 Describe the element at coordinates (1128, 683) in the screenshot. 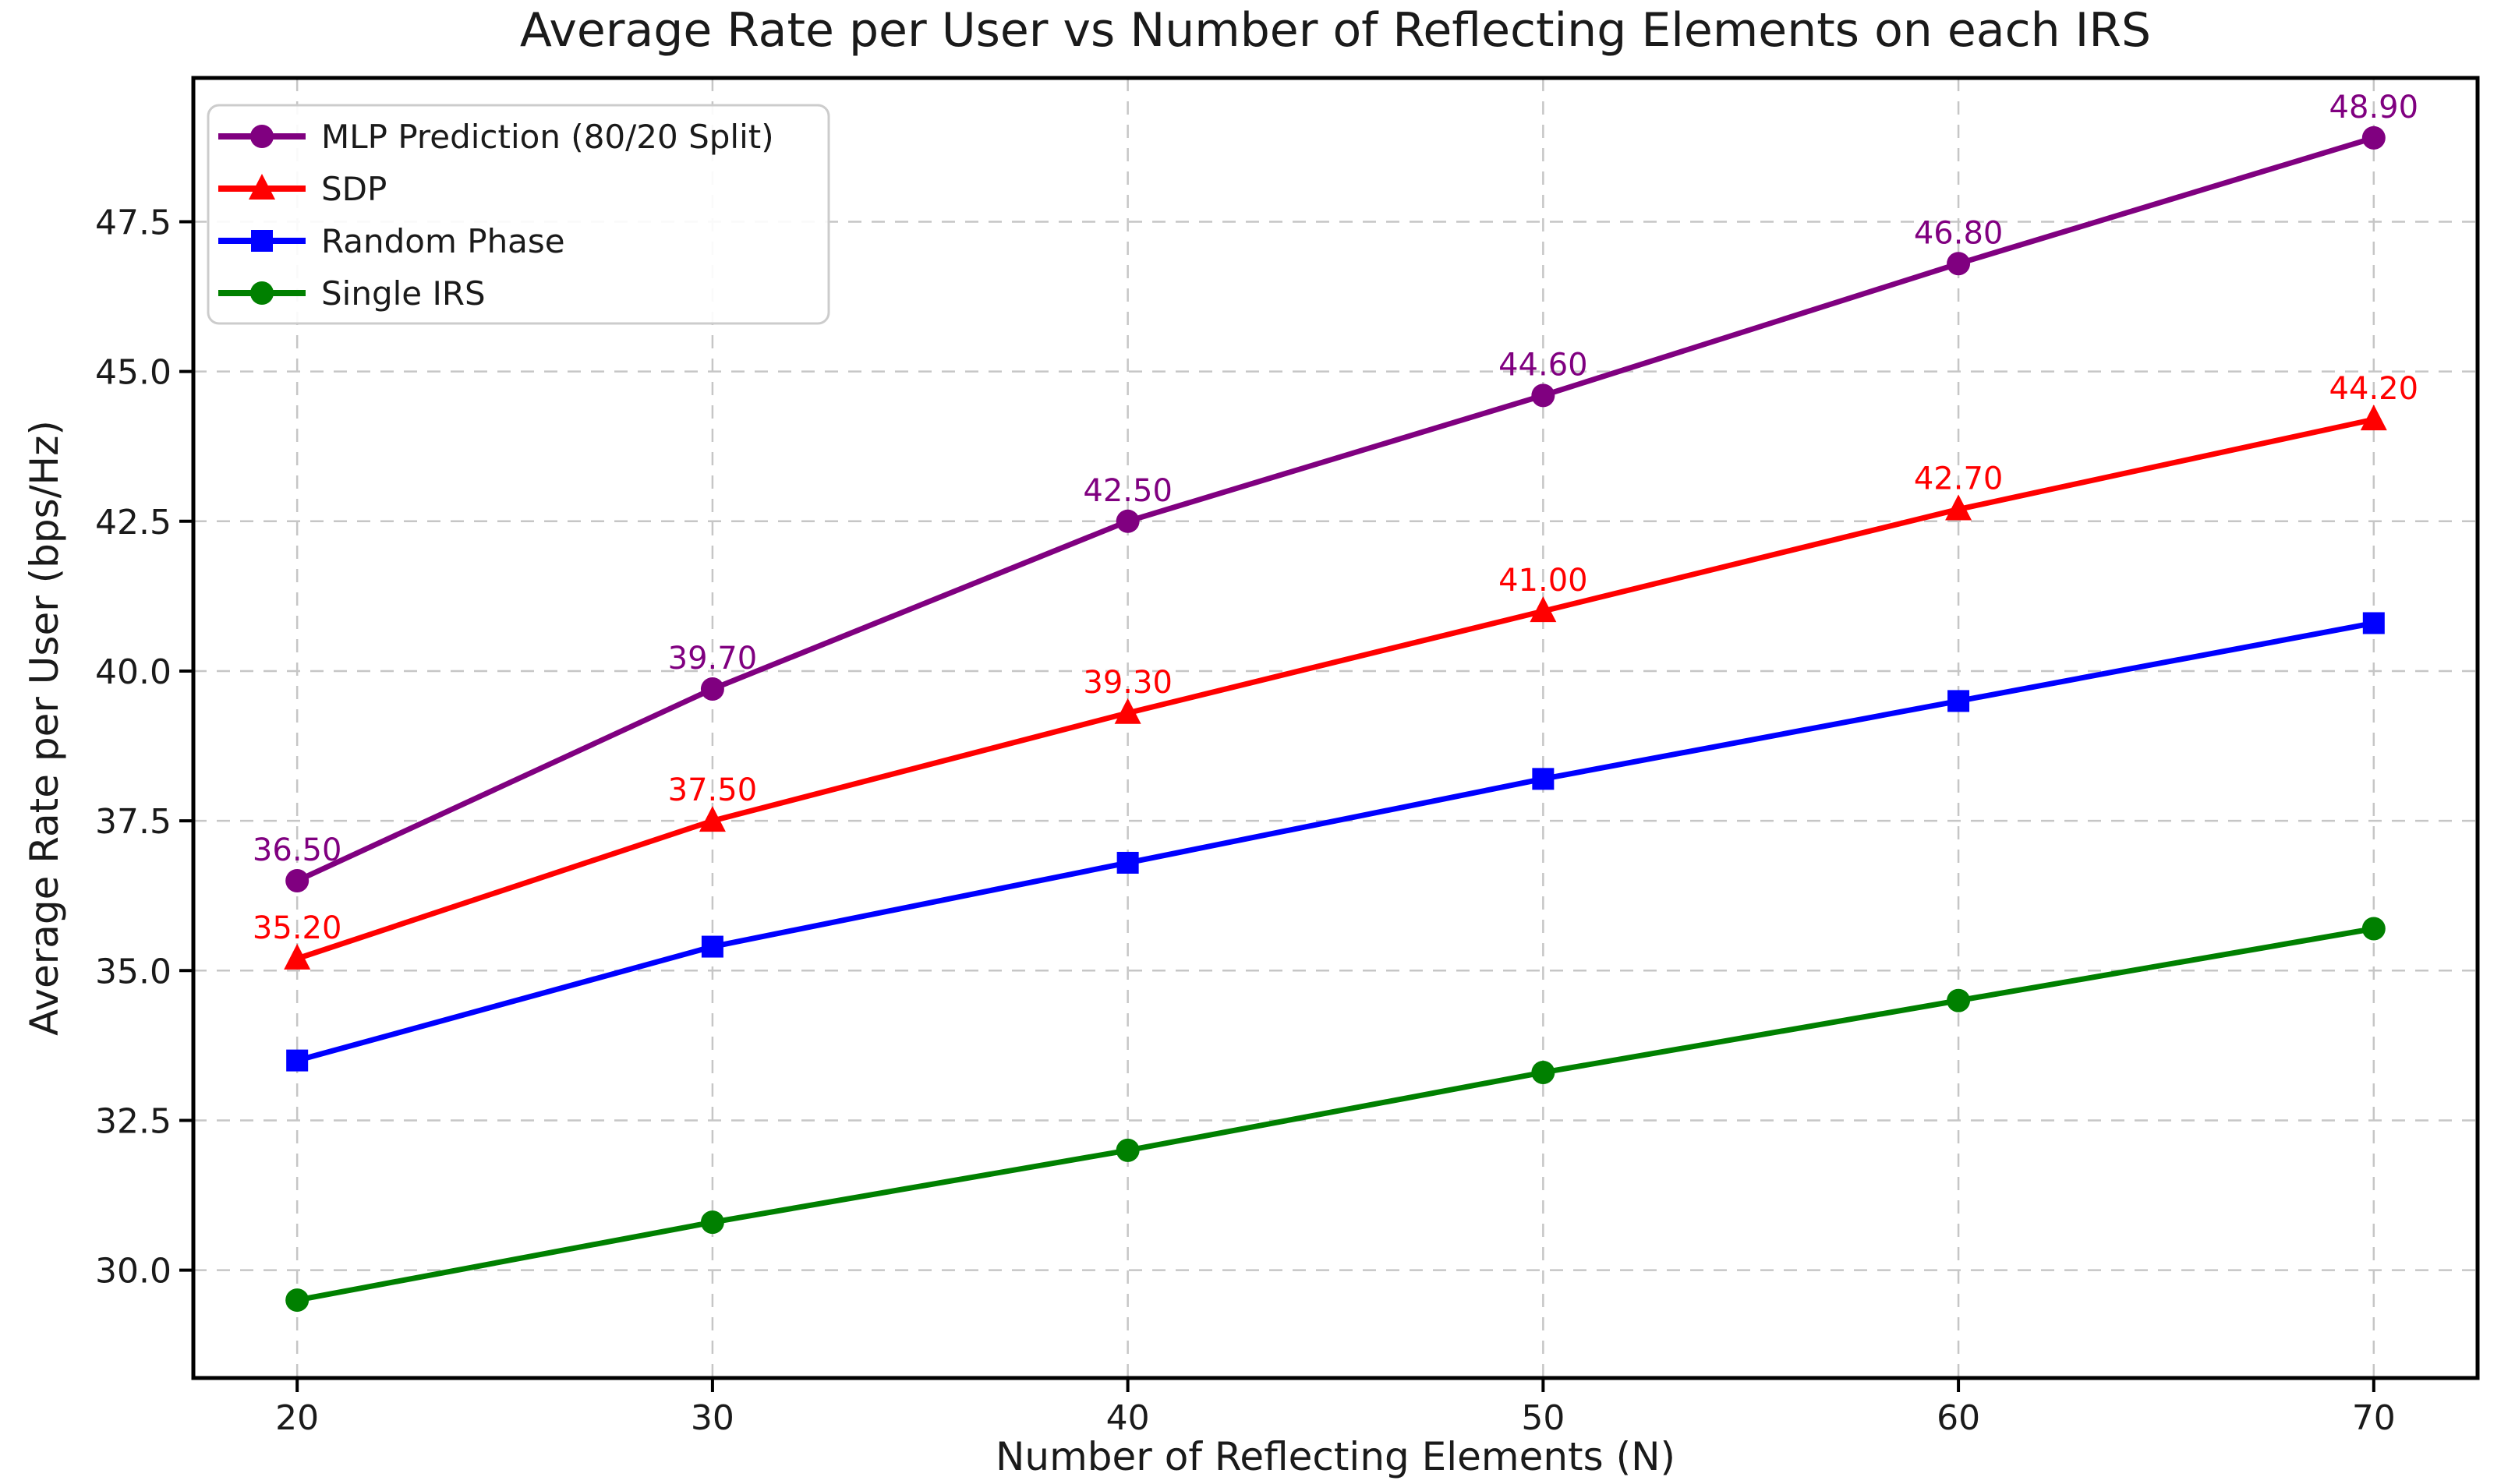

I see `data-point-label: 39.30` at that location.